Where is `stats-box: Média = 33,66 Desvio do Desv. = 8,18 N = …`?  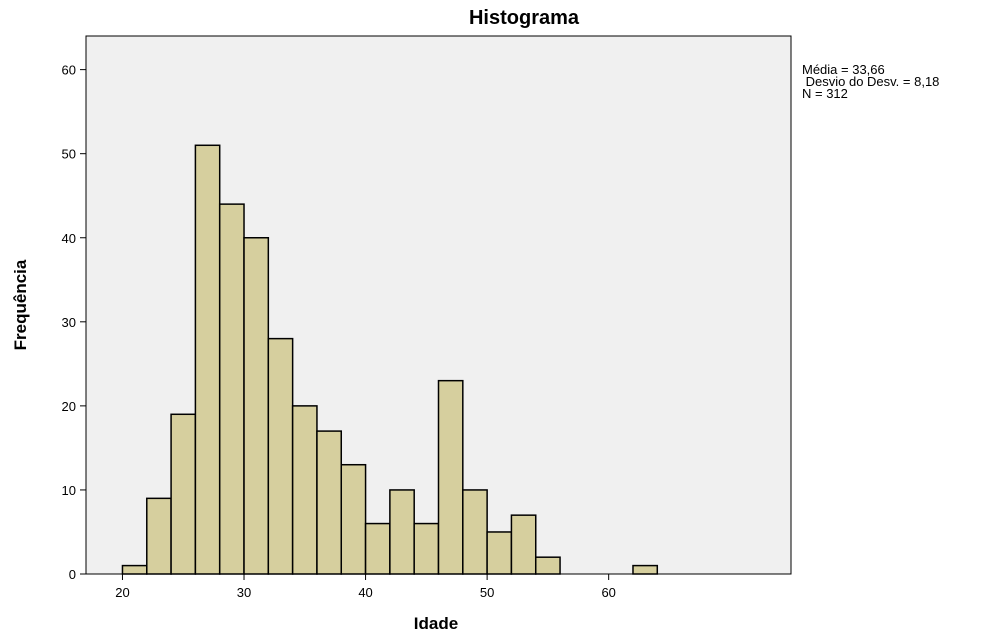 stats-box: Média = 33,66 Desvio do Desv. = 8,18 N = … is located at coordinates (871, 81).